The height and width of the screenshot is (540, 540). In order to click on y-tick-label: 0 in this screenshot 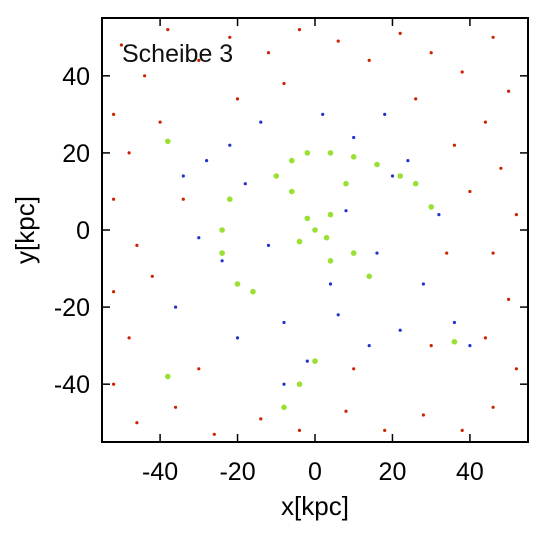, I will do `click(83, 231)`.